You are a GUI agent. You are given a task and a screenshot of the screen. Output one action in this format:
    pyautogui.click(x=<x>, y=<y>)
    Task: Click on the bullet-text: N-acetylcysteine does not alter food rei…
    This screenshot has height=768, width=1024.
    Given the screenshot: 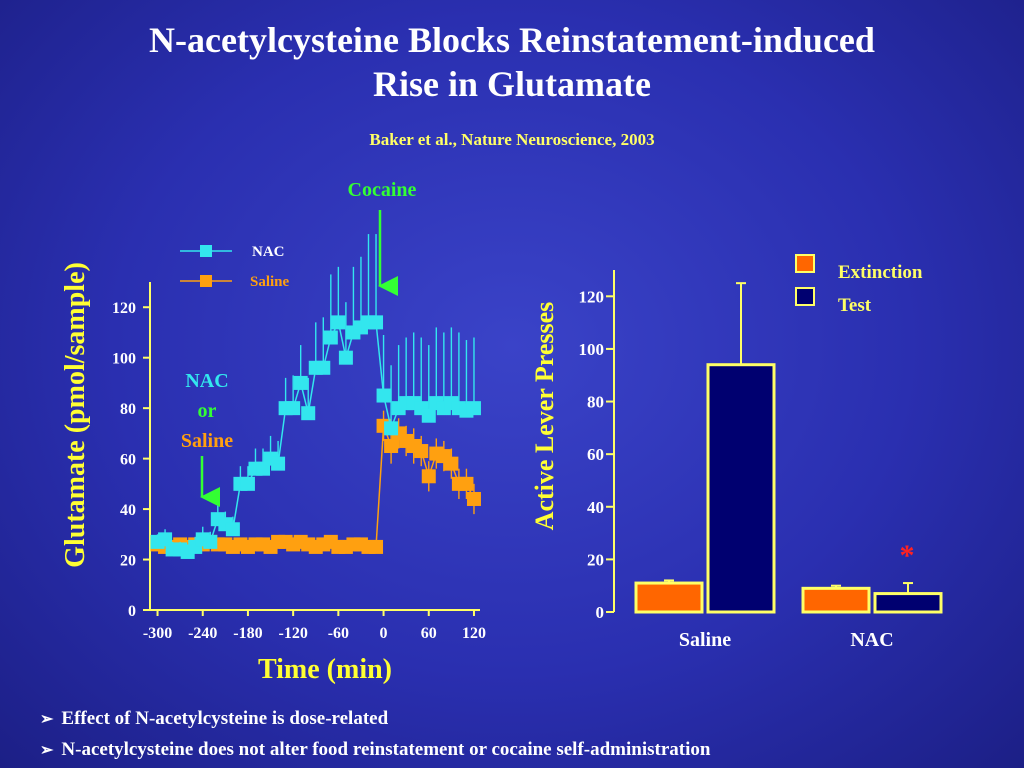 What is the action you would take?
    pyautogui.click(x=386, y=749)
    